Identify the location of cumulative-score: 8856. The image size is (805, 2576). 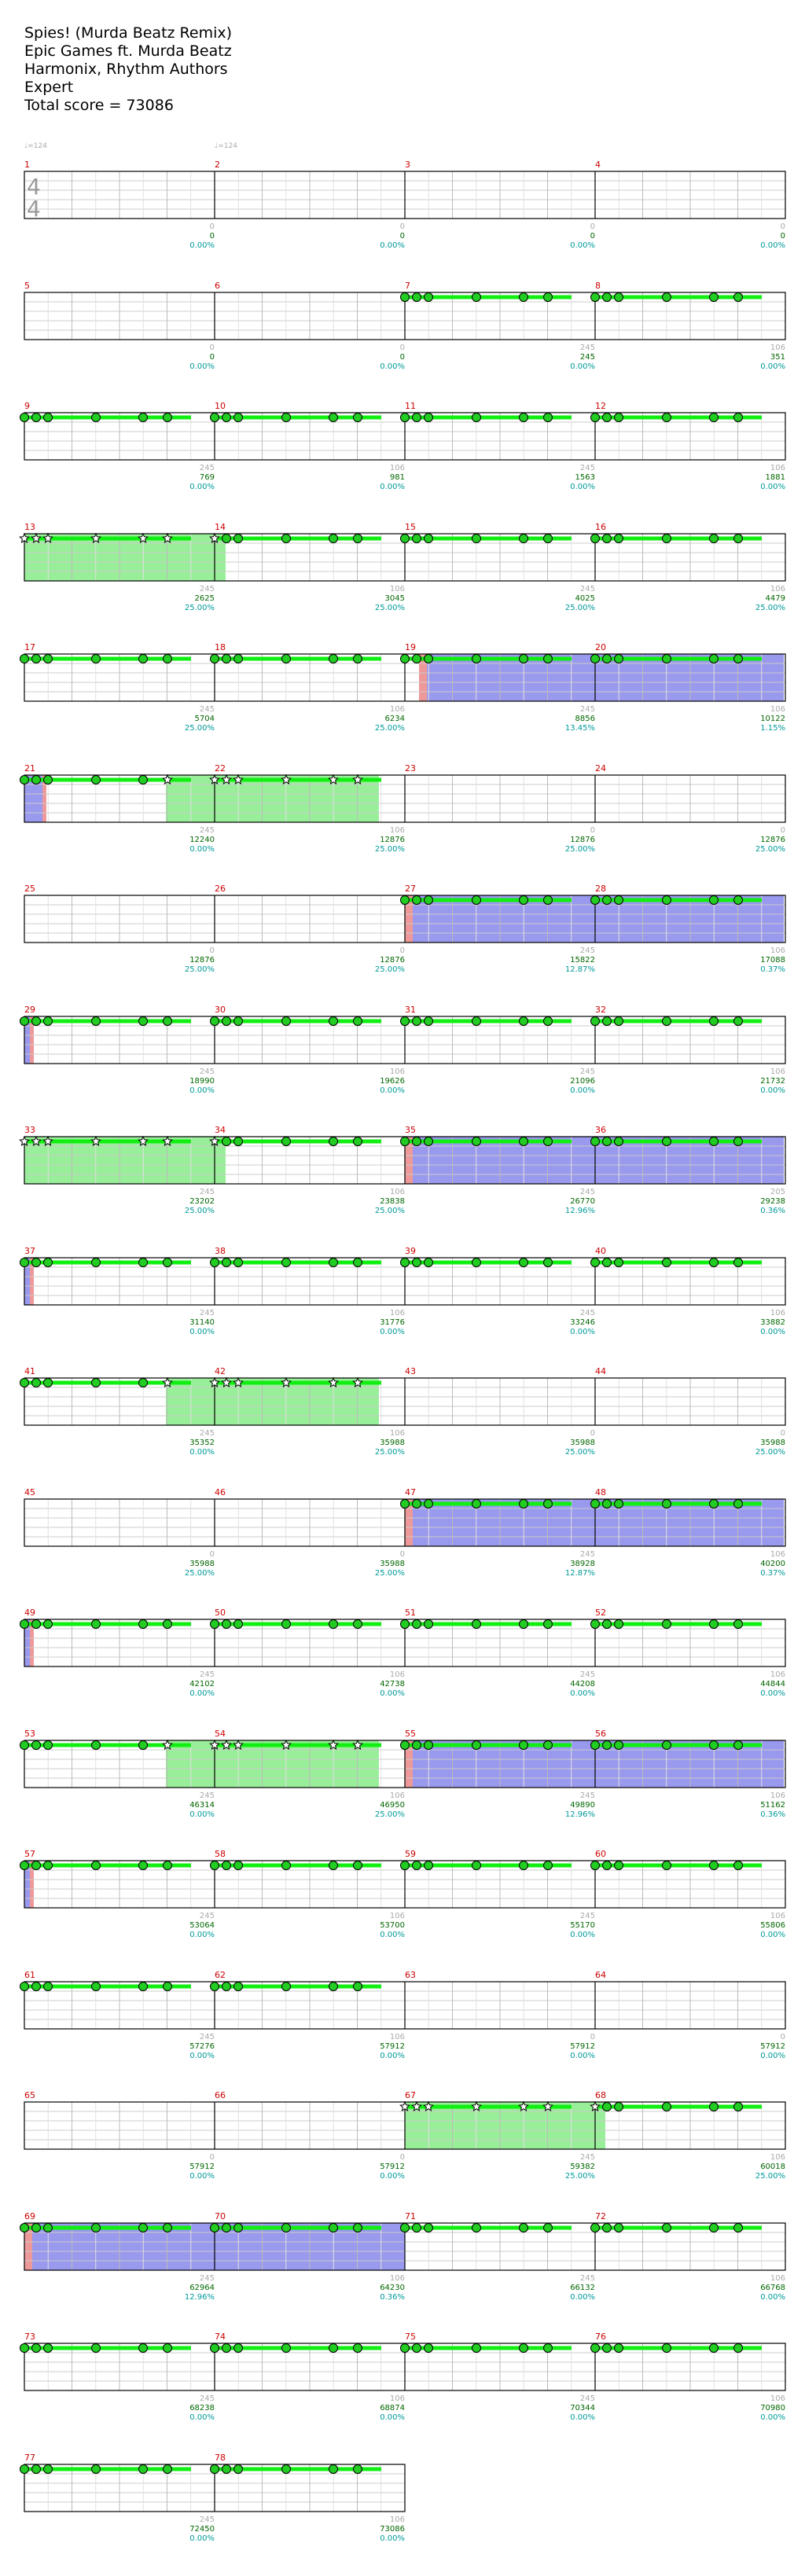
(585, 719).